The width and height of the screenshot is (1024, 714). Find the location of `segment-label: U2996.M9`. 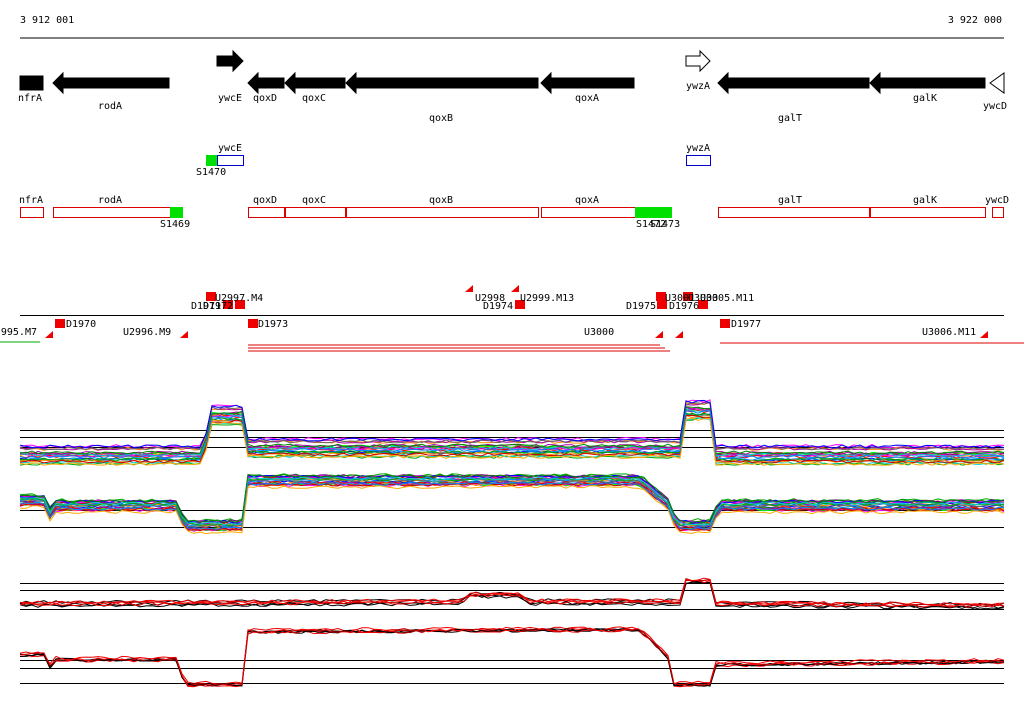

segment-label: U2996.M9 is located at coordinates (147, 332).